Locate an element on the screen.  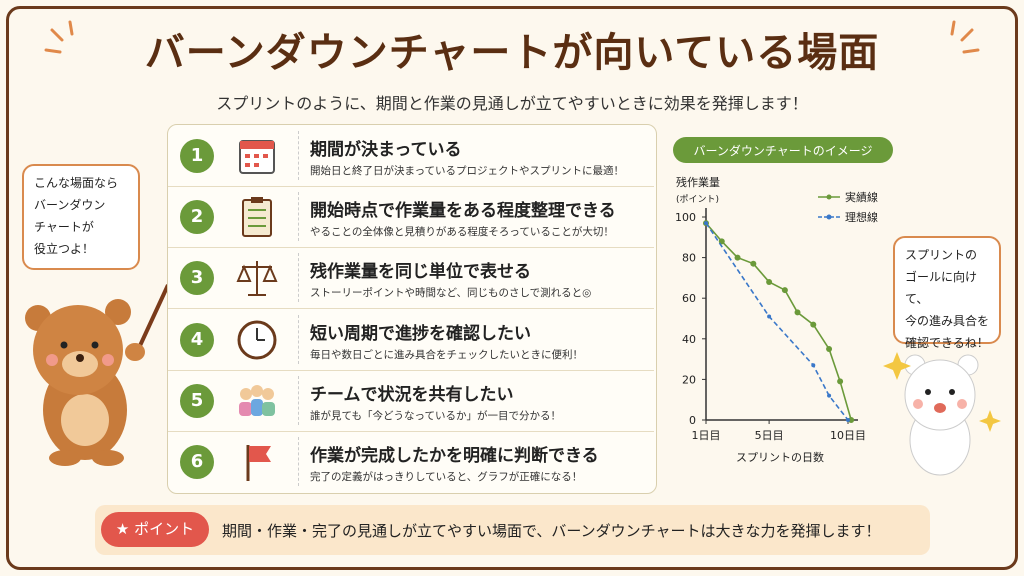
item-number: 2 is located at coordinates (197, 217).